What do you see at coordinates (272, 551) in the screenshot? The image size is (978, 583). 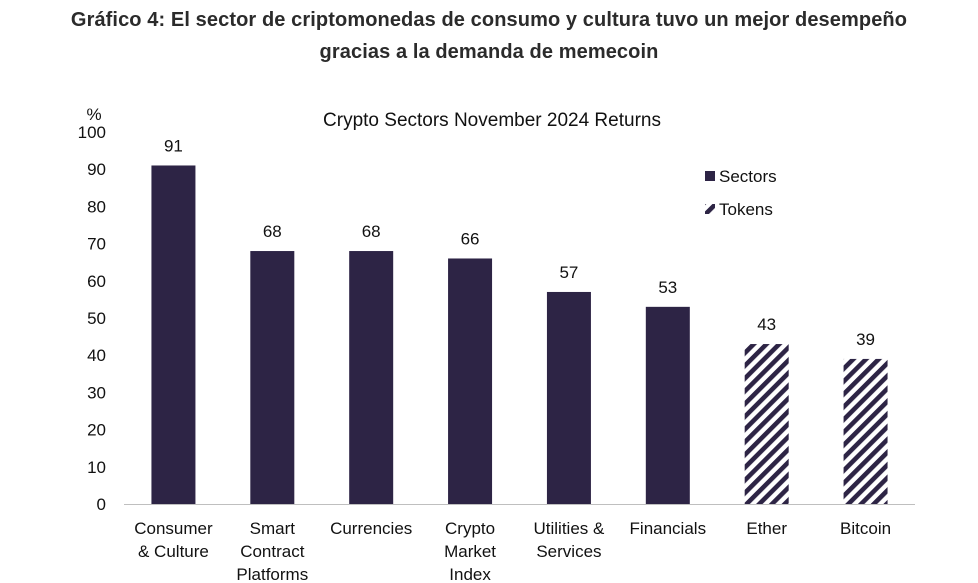 I see `x-tick-label: Contract` at bounding box center [272, 551].